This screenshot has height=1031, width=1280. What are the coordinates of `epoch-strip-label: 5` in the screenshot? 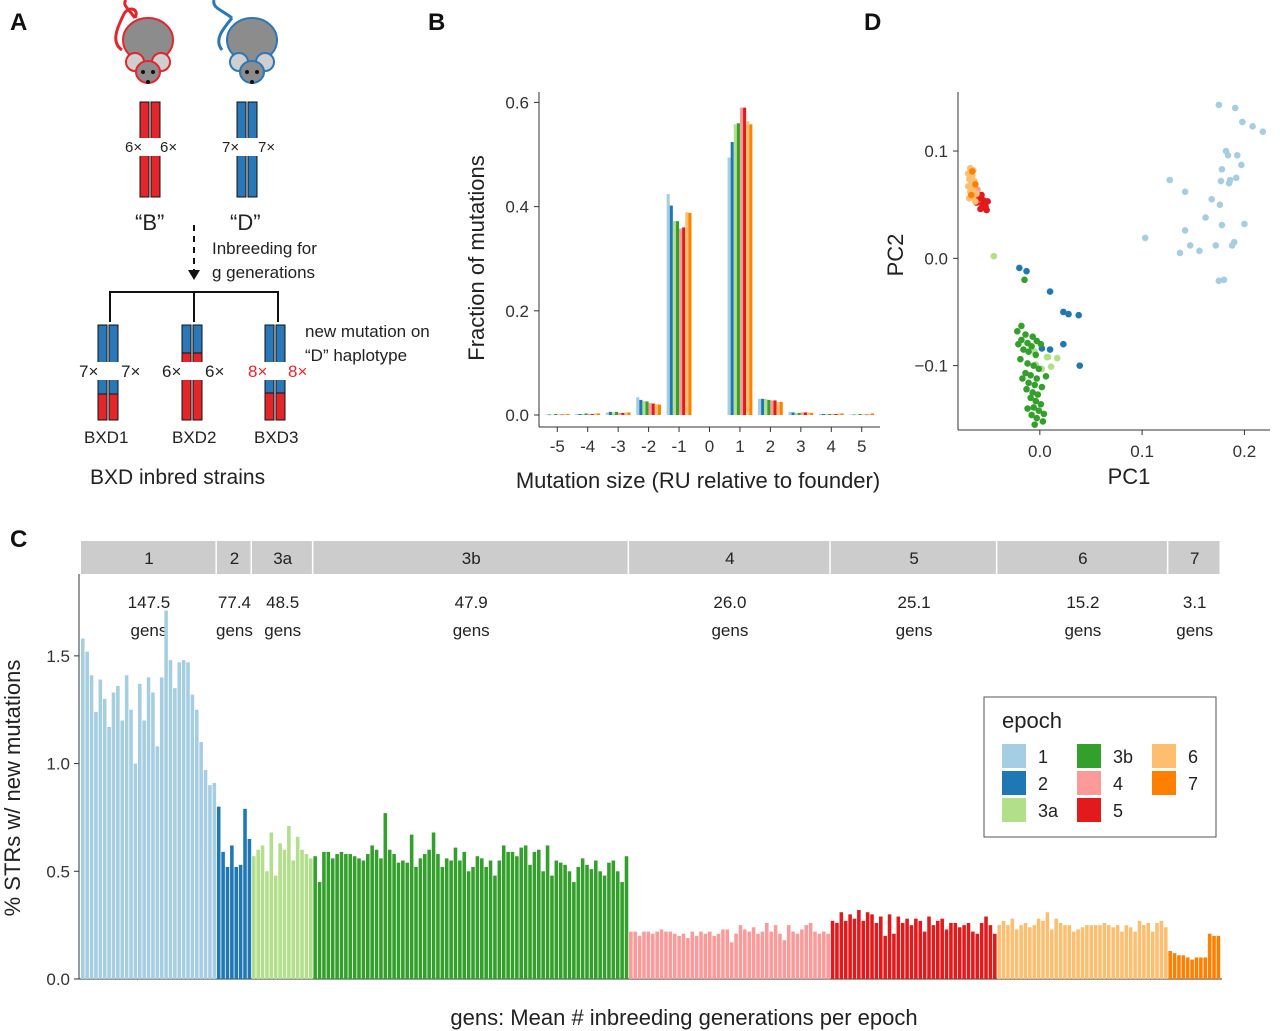 It's located at (913, 558).